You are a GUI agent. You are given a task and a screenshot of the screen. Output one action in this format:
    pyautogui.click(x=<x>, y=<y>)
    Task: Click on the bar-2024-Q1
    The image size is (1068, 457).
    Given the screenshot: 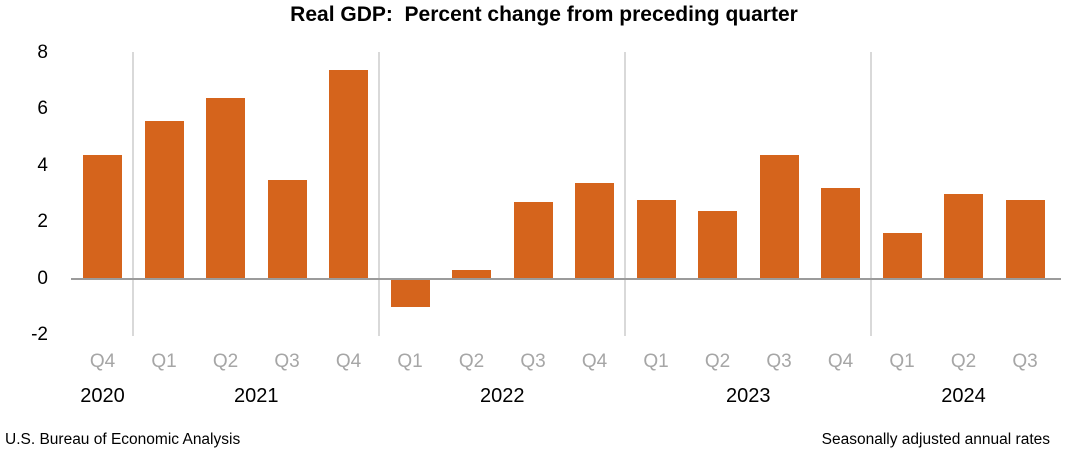 What is the action you would take?
    pyautogui.click(x=902, y=256)
    